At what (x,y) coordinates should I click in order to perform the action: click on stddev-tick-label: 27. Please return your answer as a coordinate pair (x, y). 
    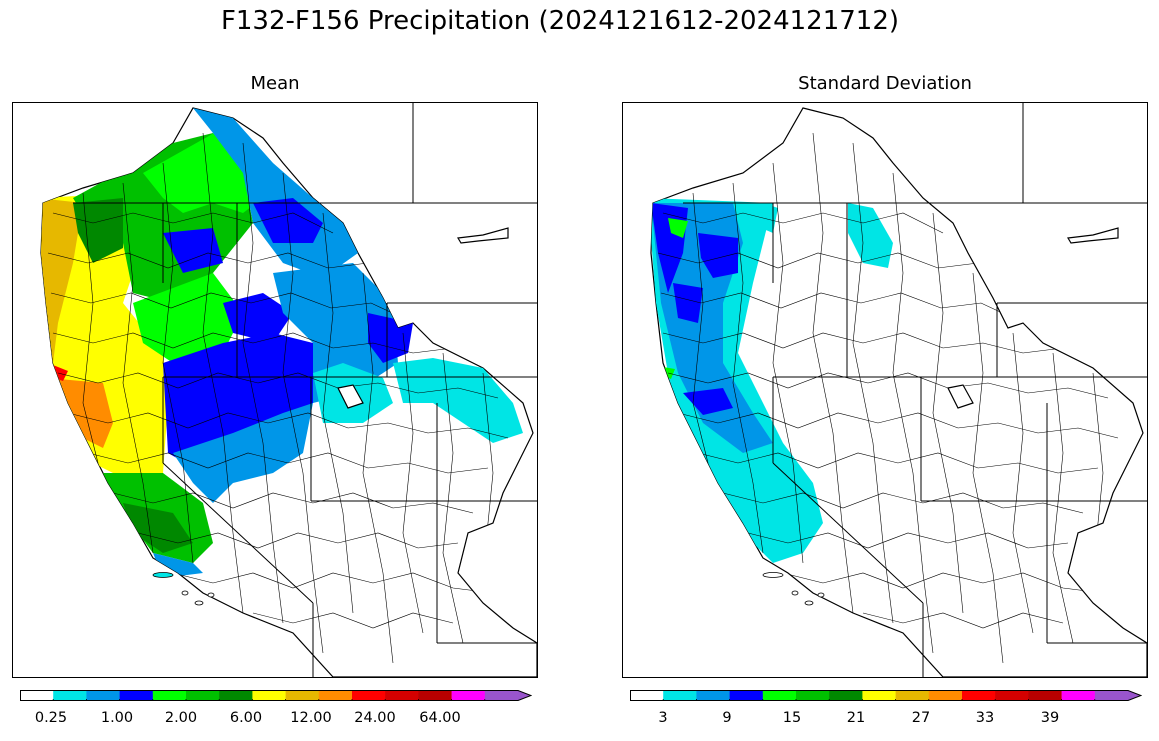
    Looking at the image, I should click on (921, 718).